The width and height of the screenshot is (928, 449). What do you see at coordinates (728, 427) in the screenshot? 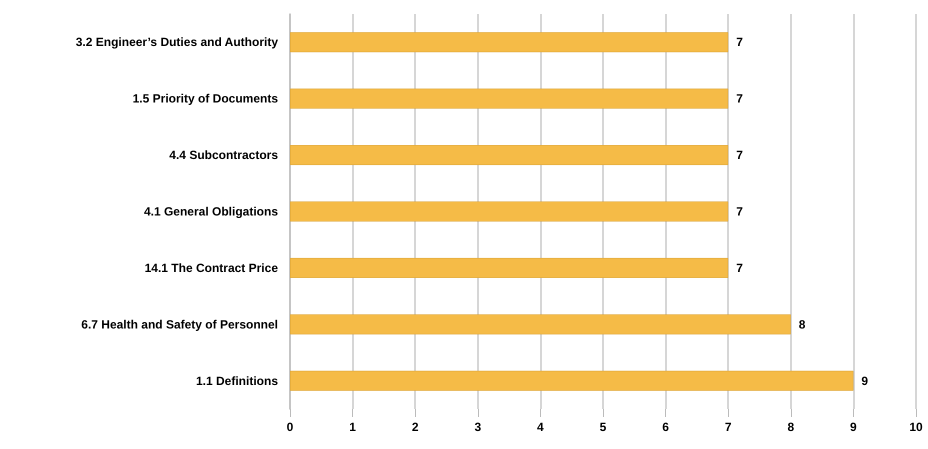
I see `x-tick-label: 7` at bounding box center [728, 427].